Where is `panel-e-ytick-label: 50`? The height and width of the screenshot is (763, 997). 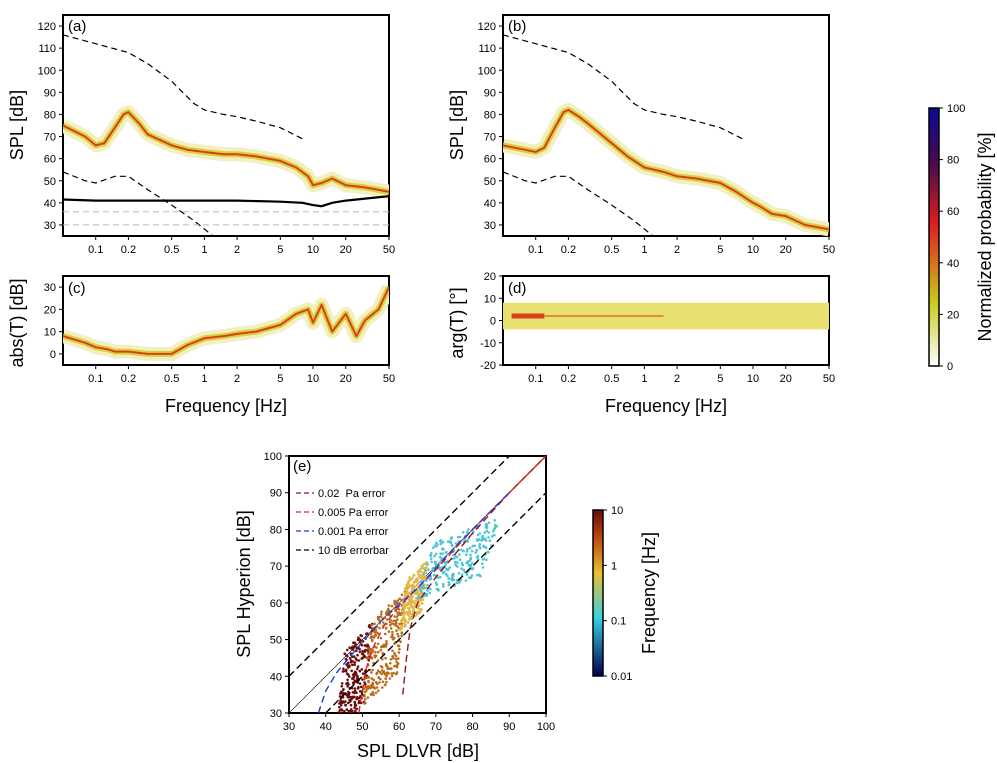 panel-e-ytick-label: 50 is located at coordinates (276, 641).